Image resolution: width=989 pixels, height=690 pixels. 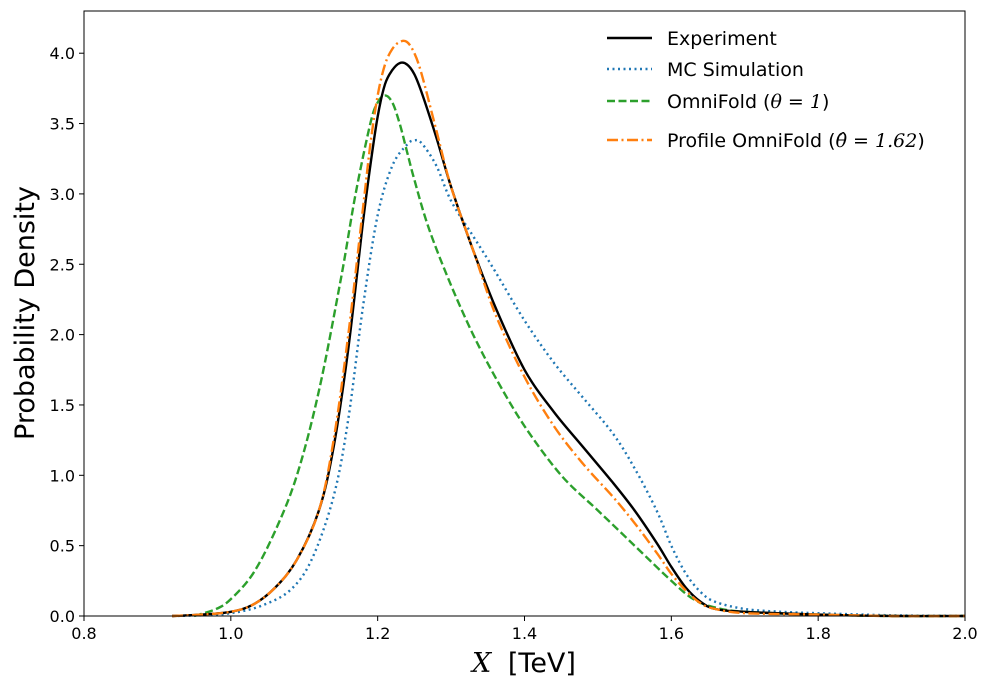 I want to click on y-tick-label: 1.5, so click(x=62, y=405).